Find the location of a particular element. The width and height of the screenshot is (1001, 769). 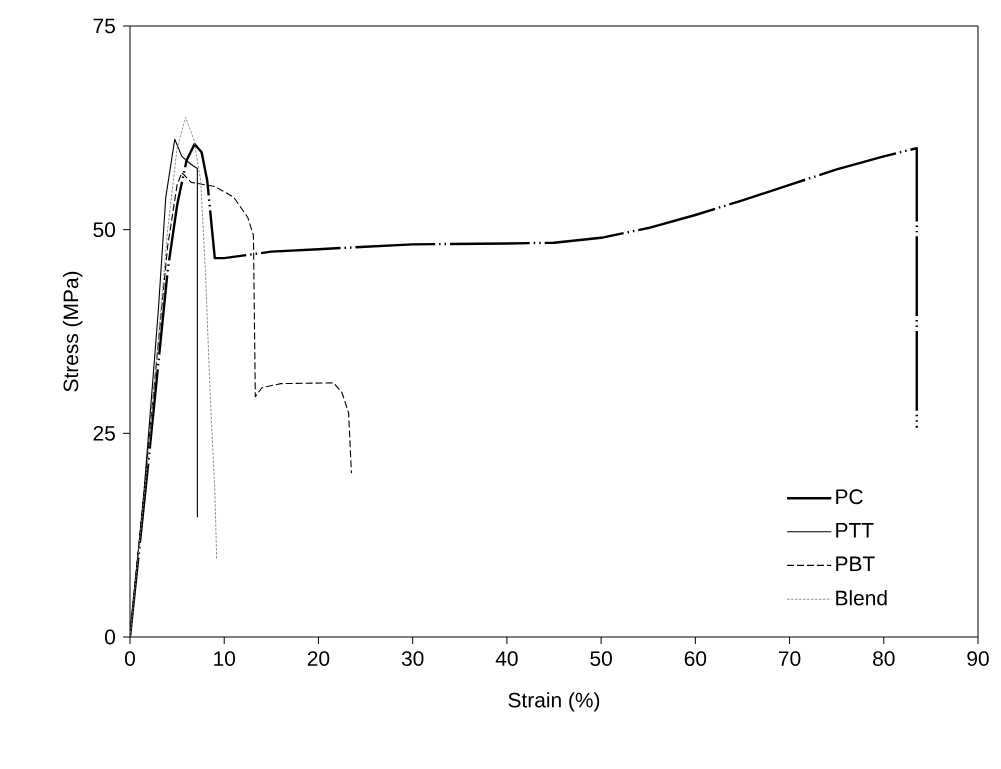

x-tick-label: 30 is located at coordinates (412, 658).